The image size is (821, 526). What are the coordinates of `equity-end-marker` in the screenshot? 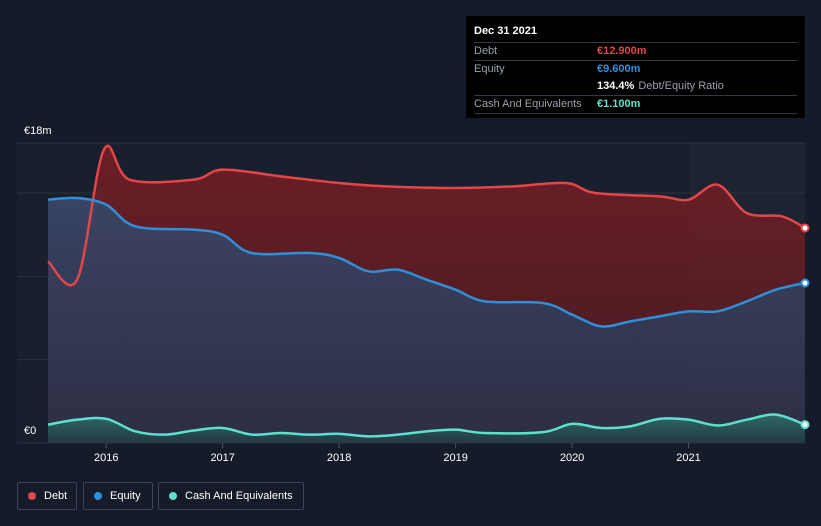 It's located at (805, 283).